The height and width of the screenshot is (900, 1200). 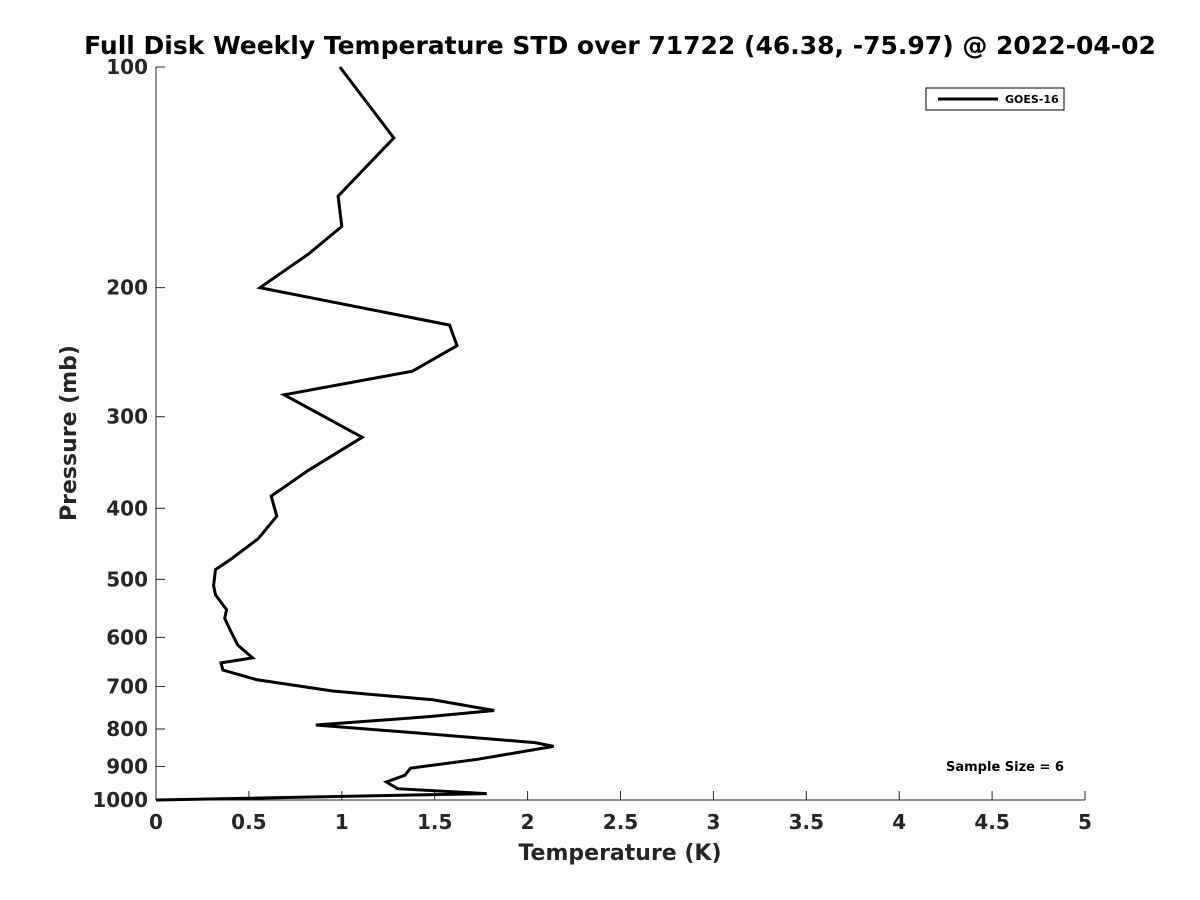 I want to click on x-tick-label: 4, so click(x=899, y=822).